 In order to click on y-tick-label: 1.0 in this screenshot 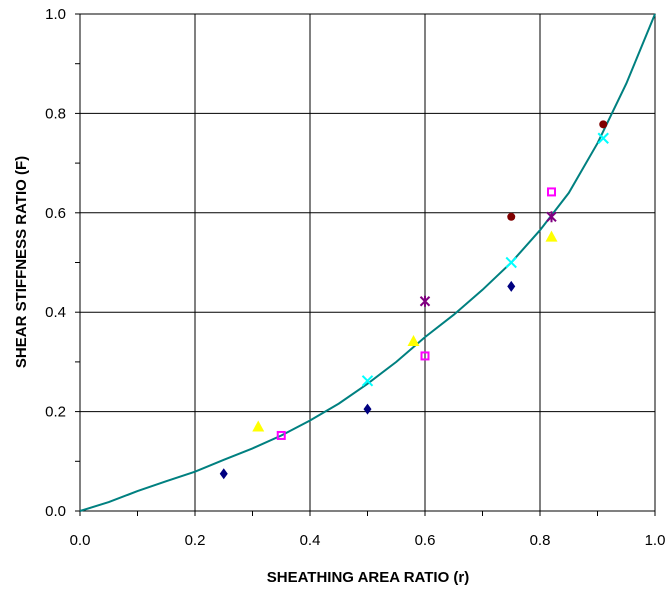, I will do `click(55, 14)`.